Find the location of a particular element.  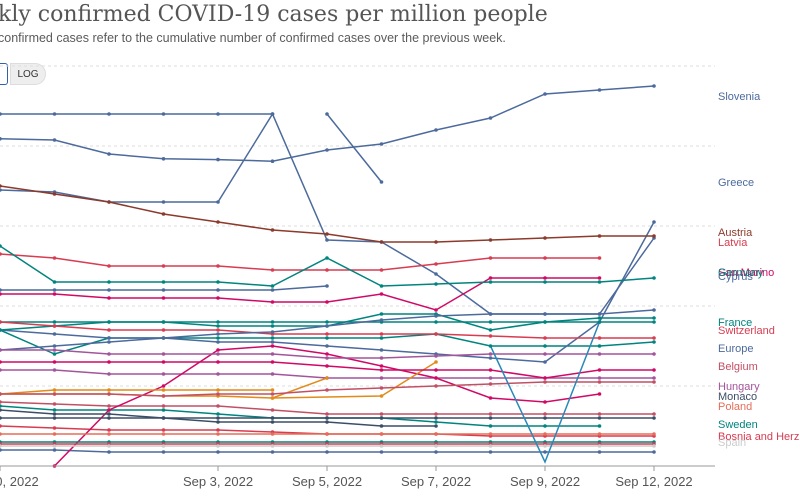

series-spain-line is located at coordinates (327, 444).